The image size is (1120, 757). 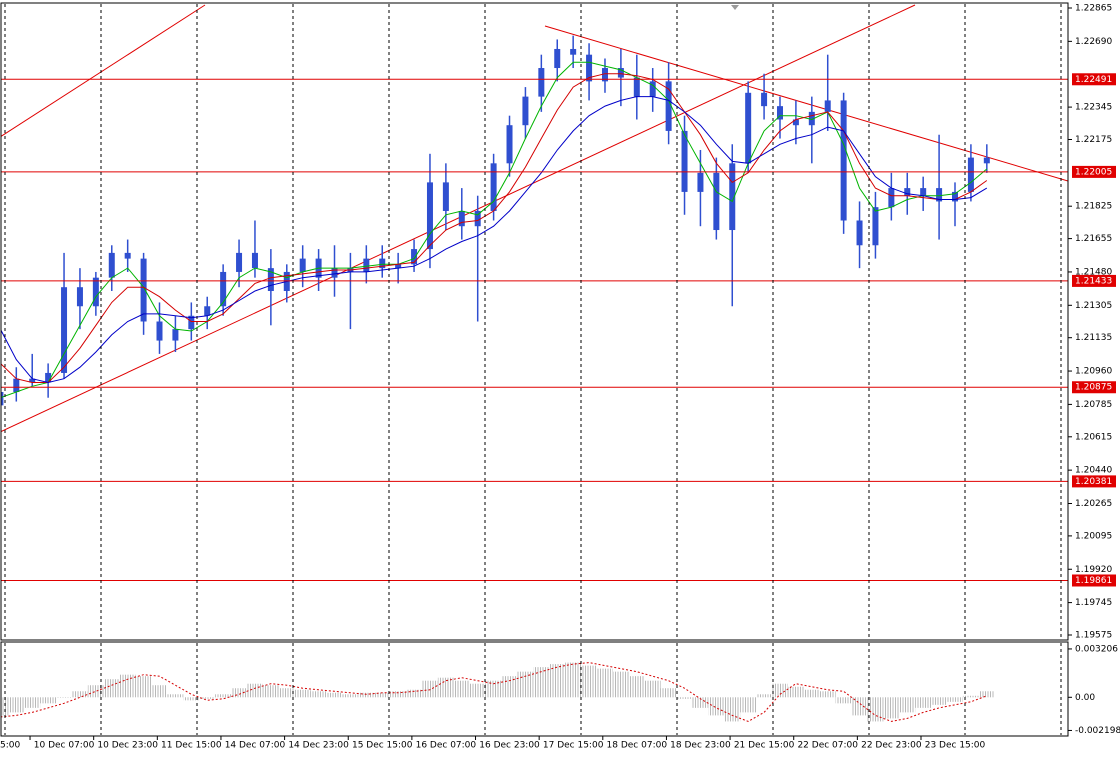 I want to click on y-tick-label: 0.00, so click(x=1085, y=698).